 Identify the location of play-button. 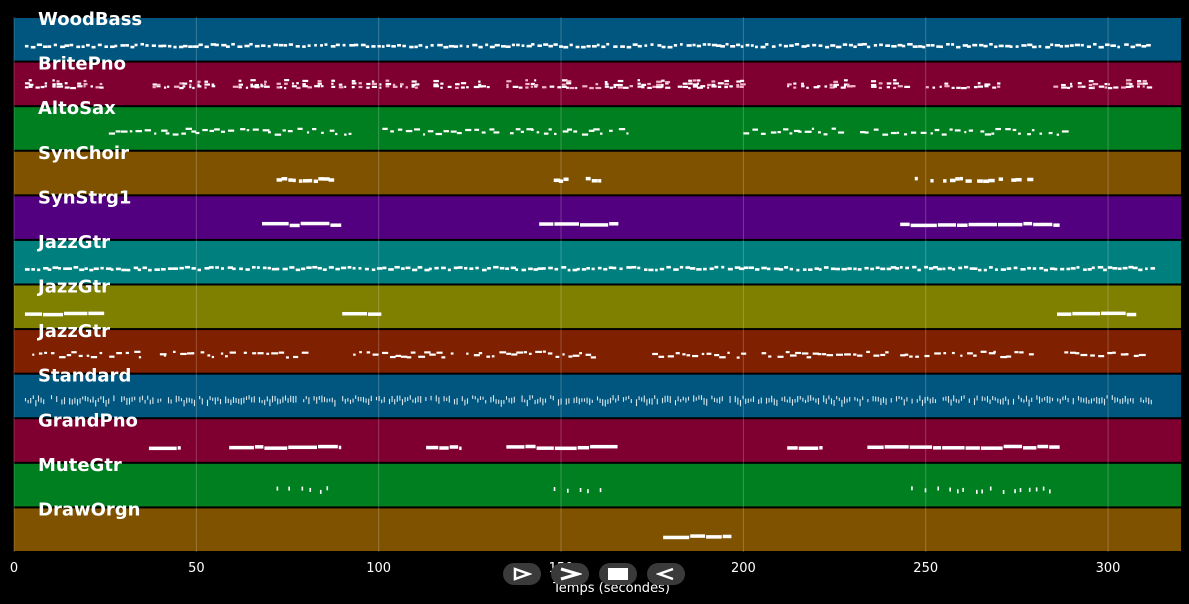
(522, 574).